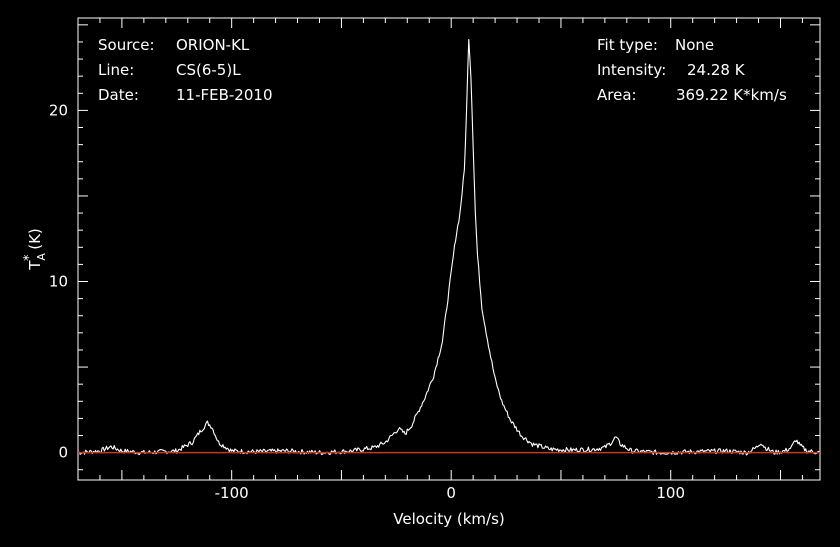  What do you see at coordinates (116, 70) in the screenshot?
I see `annotation-line-key: Line:` at bounding box center [116, 70].